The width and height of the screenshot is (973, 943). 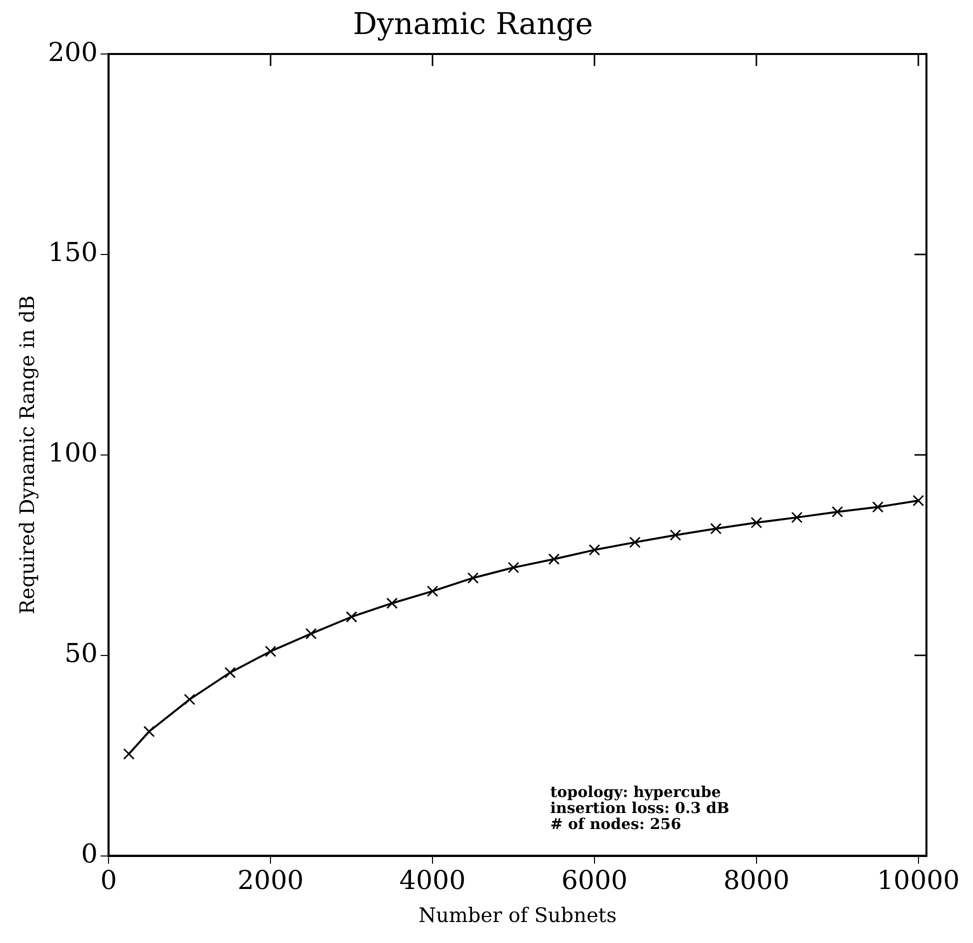 I want to click on x-tick-label: 4000, so click(x=432, y=881).